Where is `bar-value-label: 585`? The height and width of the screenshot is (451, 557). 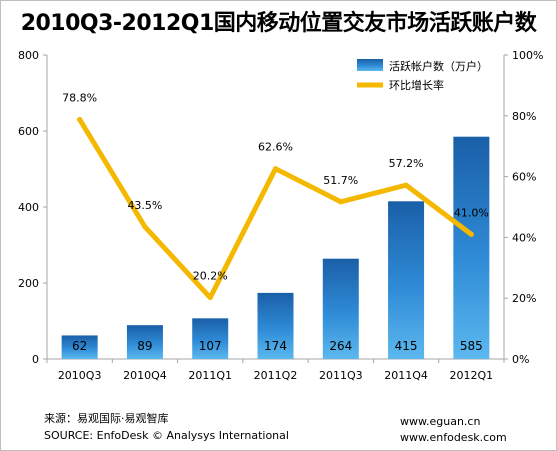
bar-value-label: 585 is located at coordinates (471, 346).